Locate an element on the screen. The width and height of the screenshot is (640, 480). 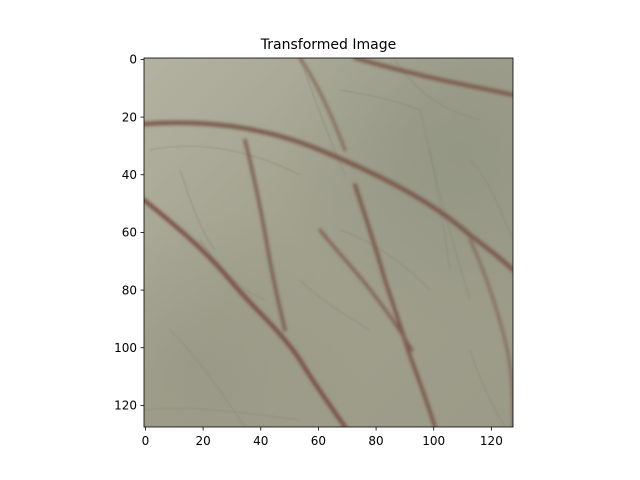
crease-top-left-diagonal is located at coordinates (322, 105).